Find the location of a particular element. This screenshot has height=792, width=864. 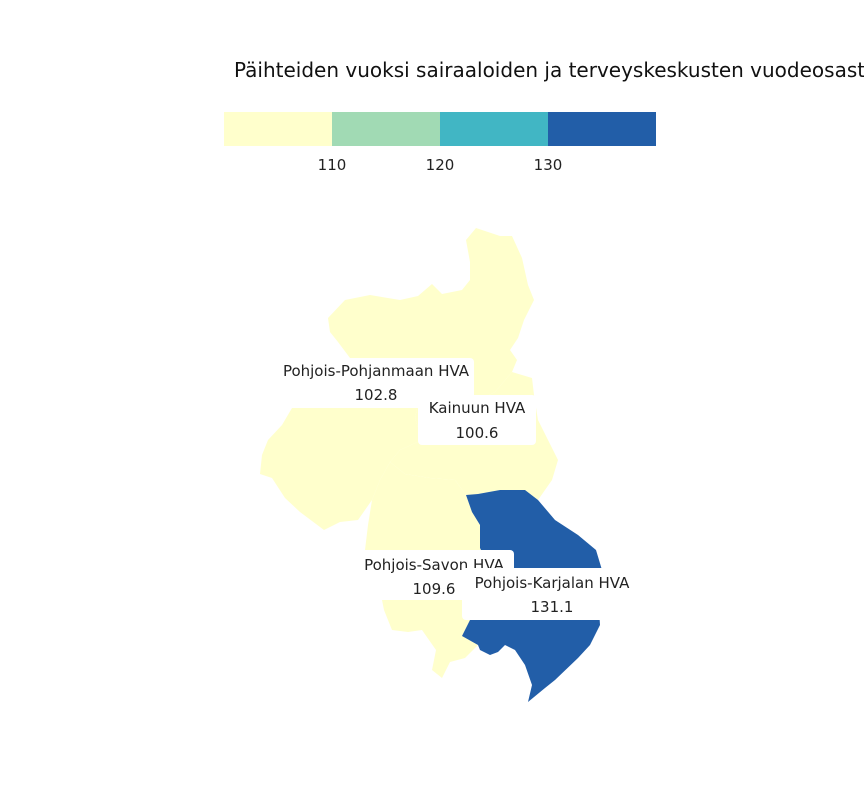

region-name-label: Pohjois-Pohjanmaan HVA is located at coordinates (376, 371).